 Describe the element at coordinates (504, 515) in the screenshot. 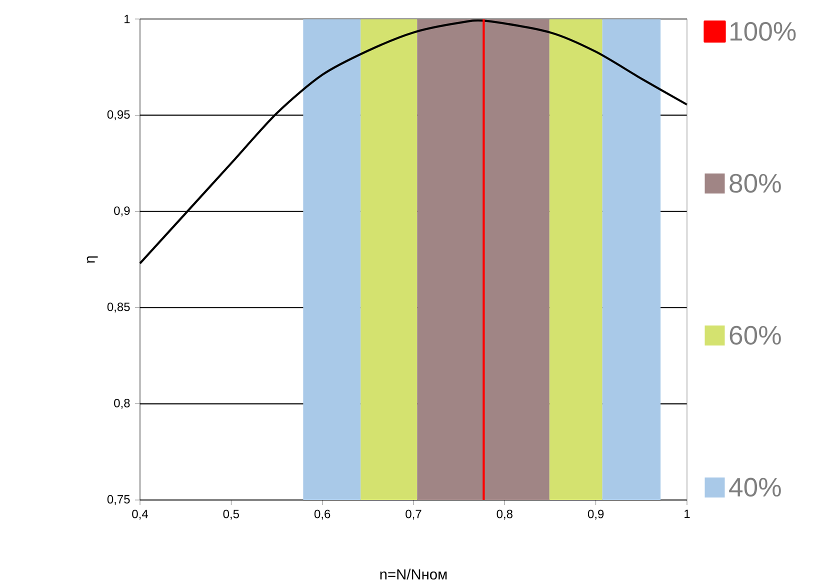

I see `x-tick-label: 0,8` at that location.